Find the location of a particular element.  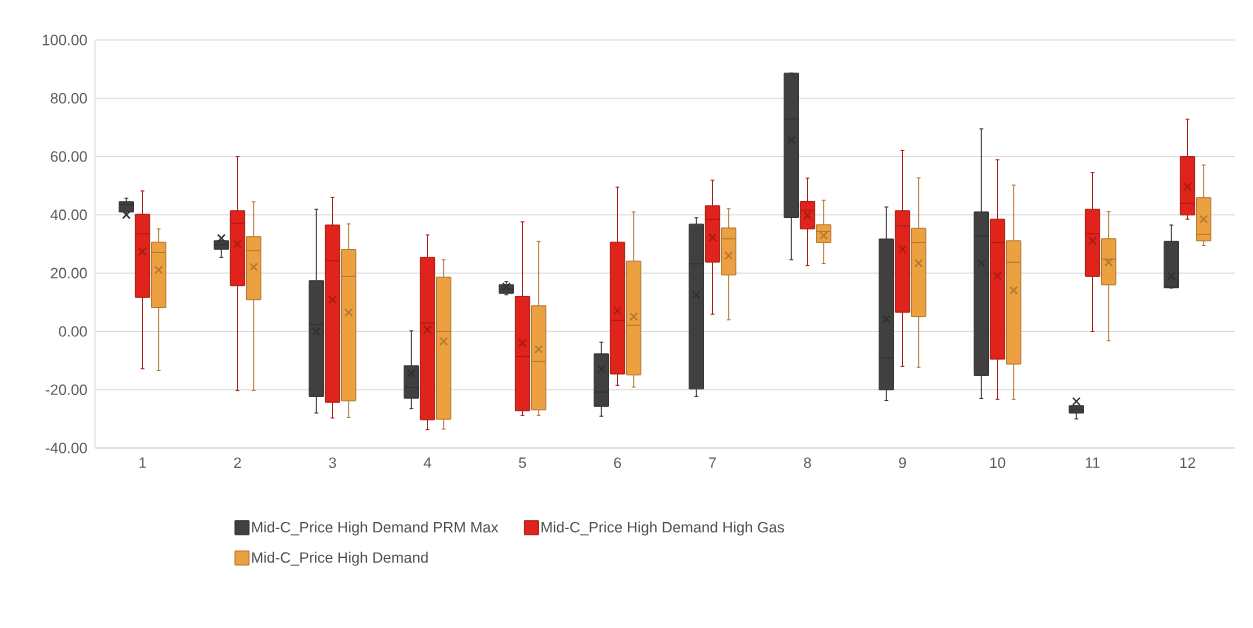

x-tick-label: 2 is located at coordinates (237, 462).